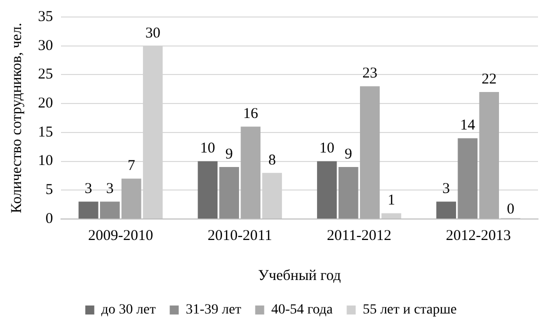 This screenshot has height=327, width=550. What do you see at coordinates (152, 33) in the screenshot?
I see `data-label: 30` at bounding box center [152, 33].